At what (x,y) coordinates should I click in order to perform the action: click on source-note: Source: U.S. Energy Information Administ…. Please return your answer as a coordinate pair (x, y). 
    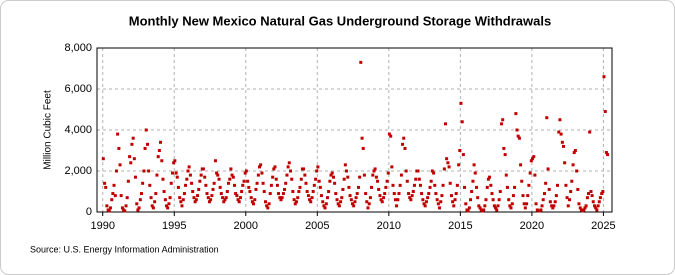
    Looking at the image, I should click on (124, 249).